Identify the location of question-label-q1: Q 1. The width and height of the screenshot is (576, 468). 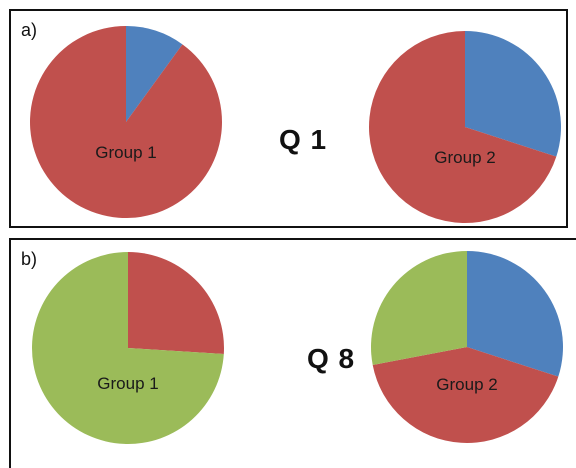
(303, 139).